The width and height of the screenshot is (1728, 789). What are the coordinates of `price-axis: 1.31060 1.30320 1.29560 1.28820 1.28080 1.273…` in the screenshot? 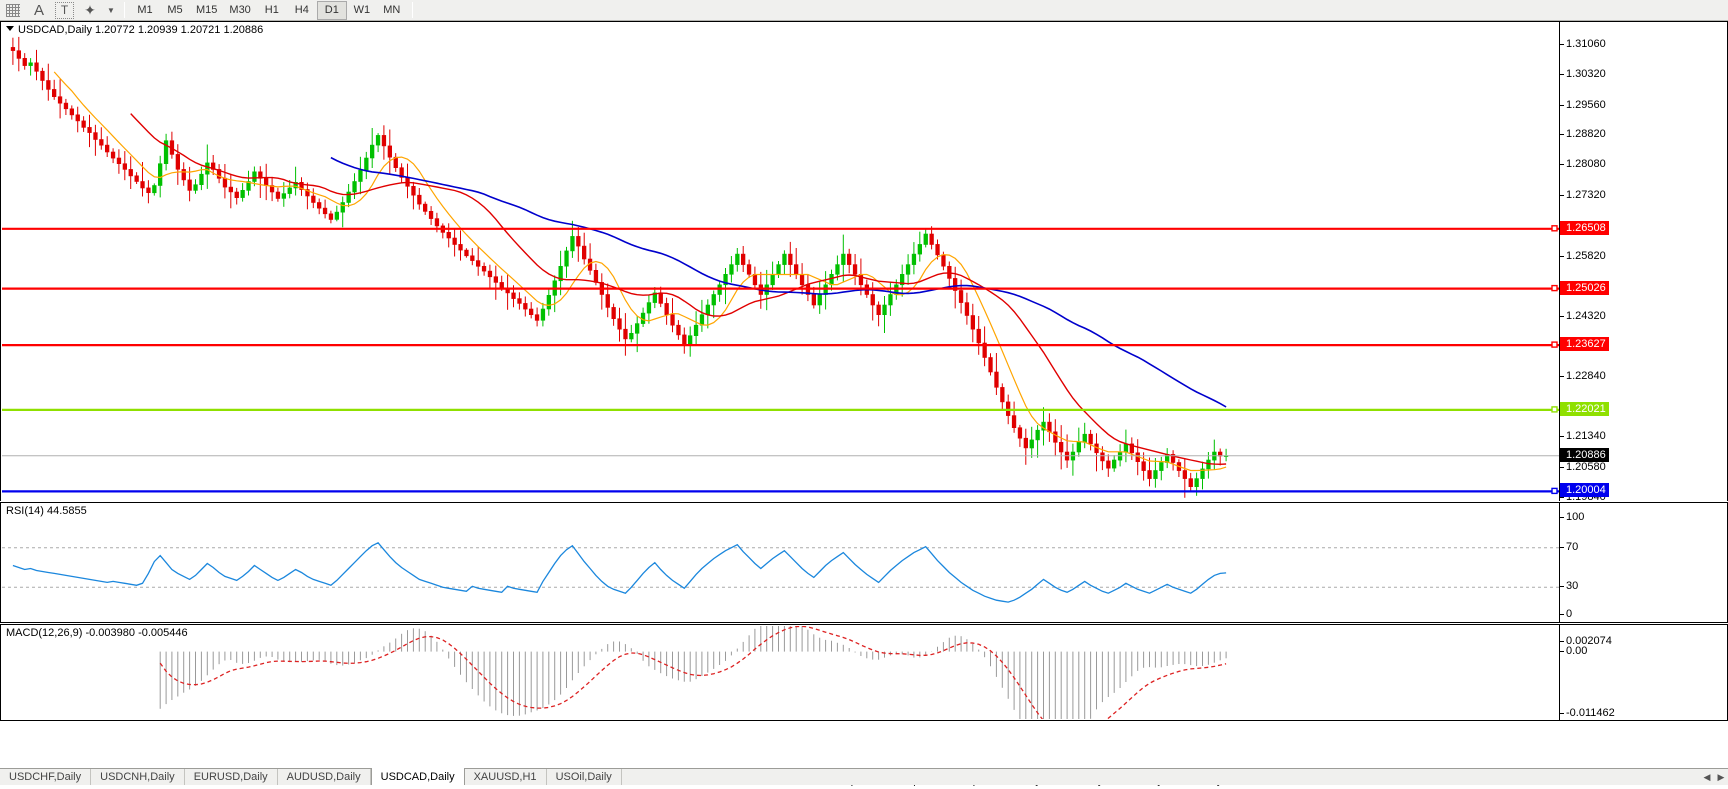 It's located at (1643, 262).